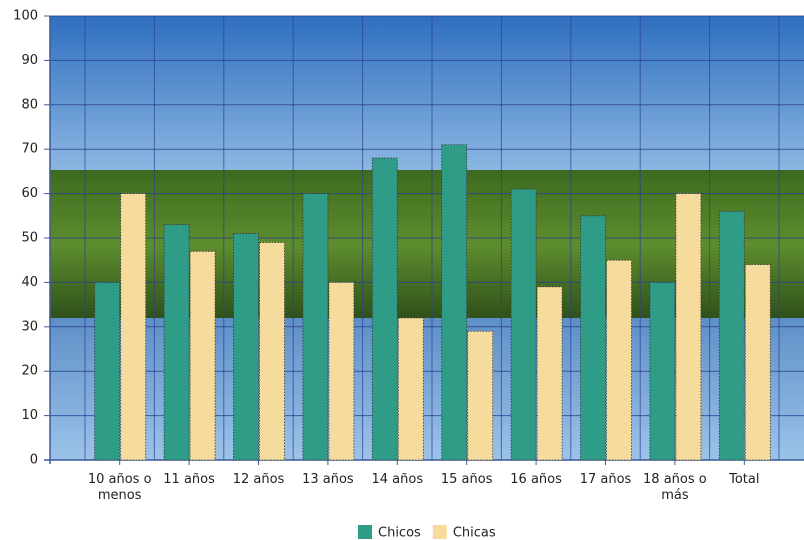 This screenshot has height=540, width=804. Describe the element at coordinates (29, 371) in the screenshot. I see `y-tick-label: 20` at that location.